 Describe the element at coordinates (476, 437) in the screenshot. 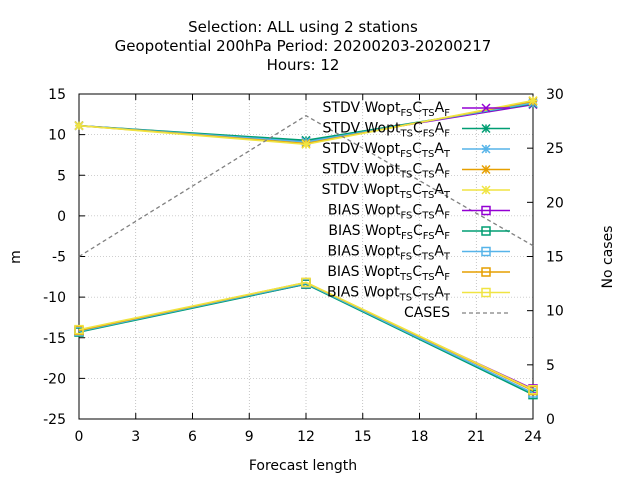

I see `x-tick-label: 21` at that location.